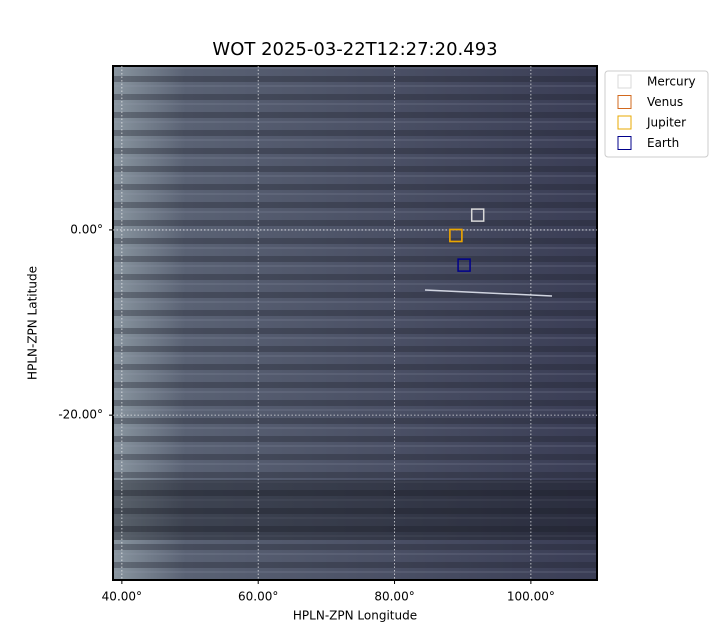  I want to click on y-tick-label: 0.00°, so click(86, 229).